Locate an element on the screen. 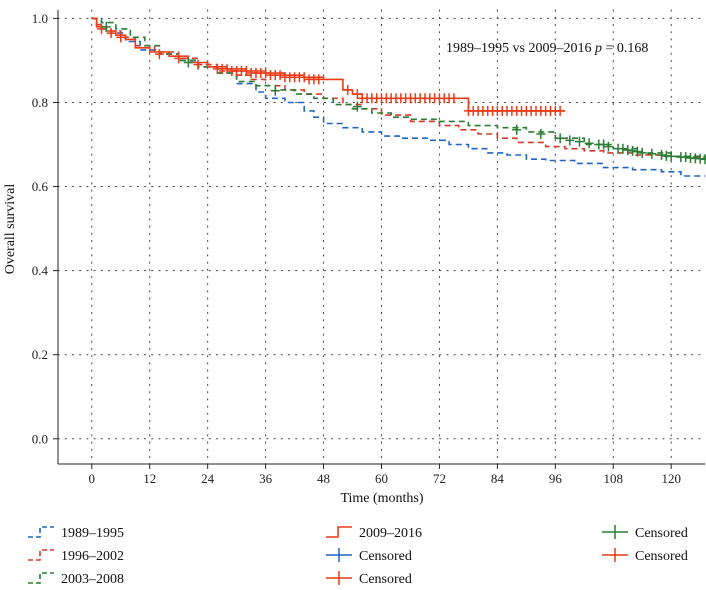  y-tick-label: 0.4 is located at coordinates (40, 270).